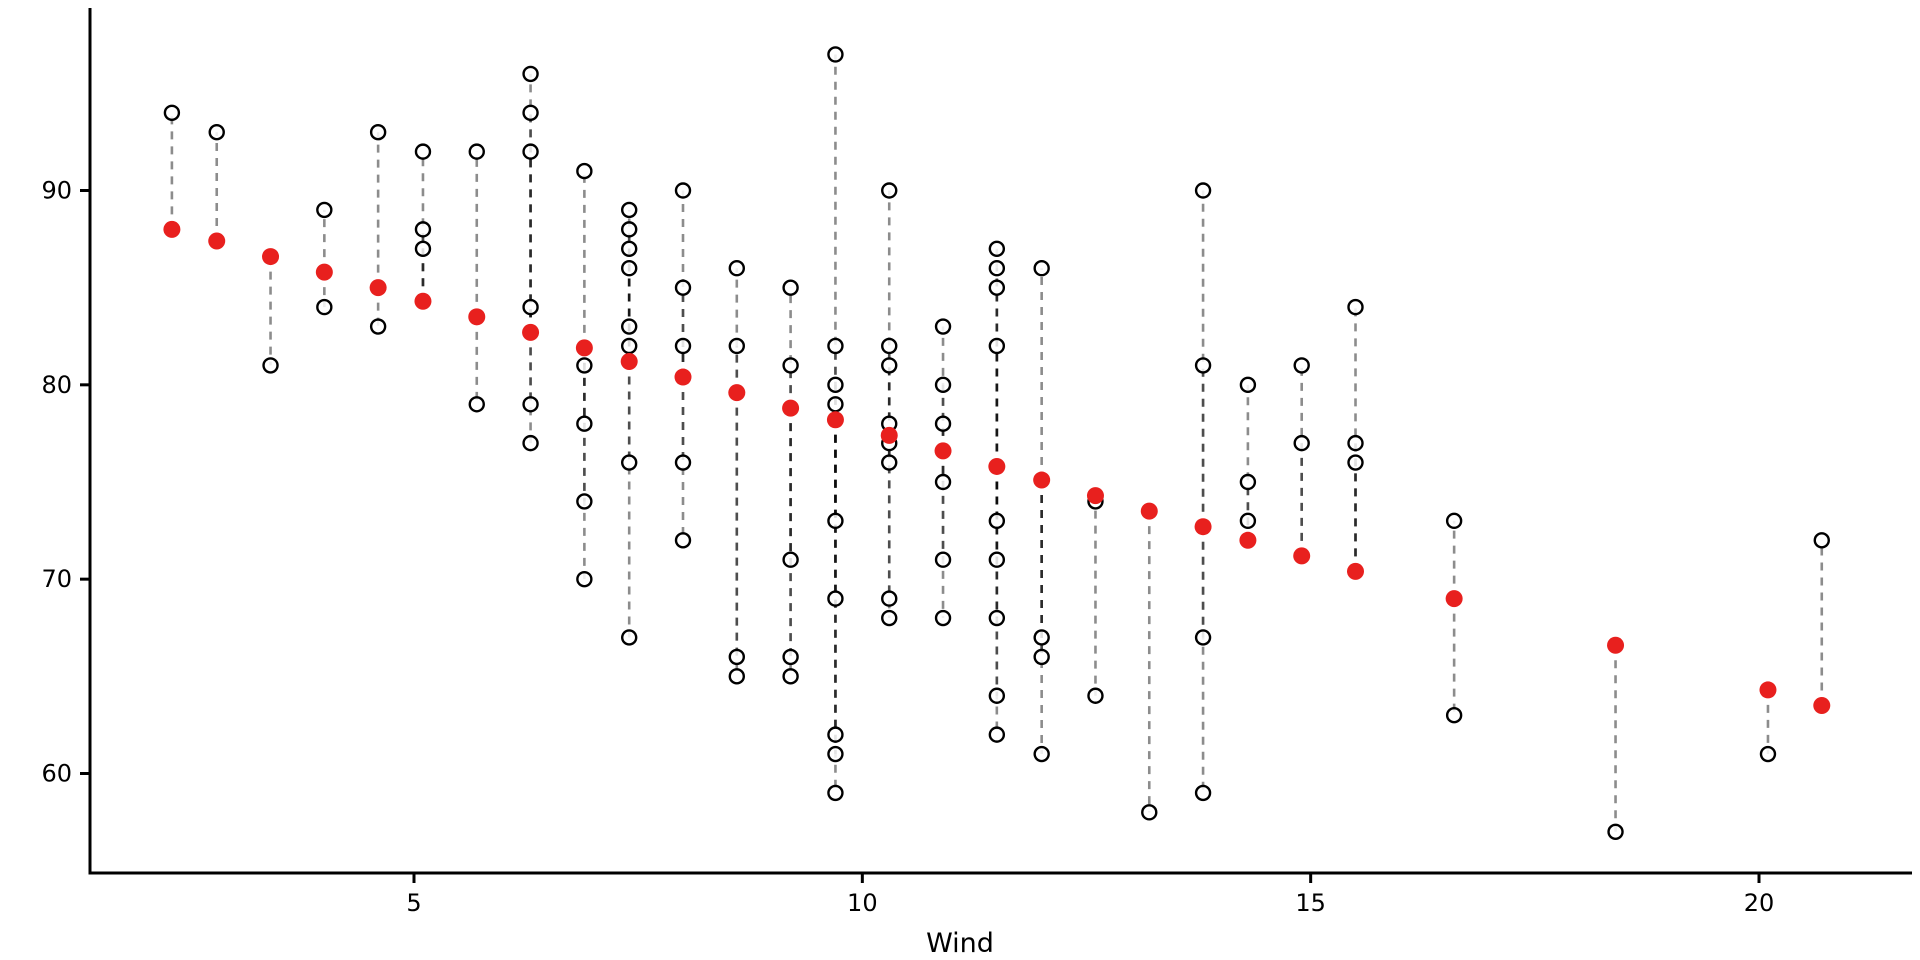 The image size is (1920, 960). I want to click on x-tick-label: 15, so click(1310, 903).